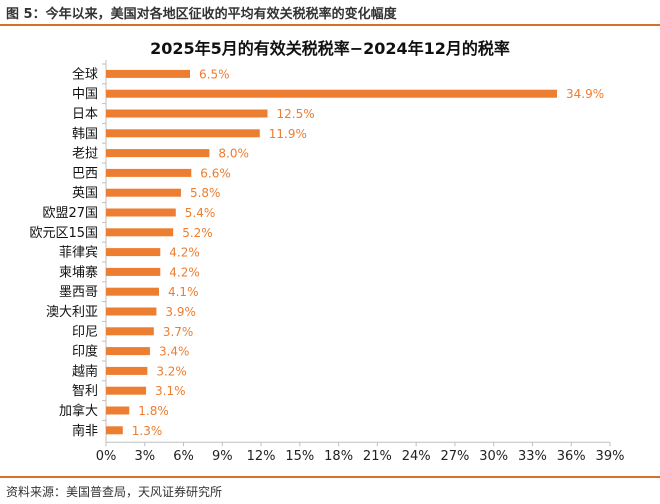 The width and height of the screenshot is (660, 504). I want to click on value-label: 6.5%, so click(214, 74).